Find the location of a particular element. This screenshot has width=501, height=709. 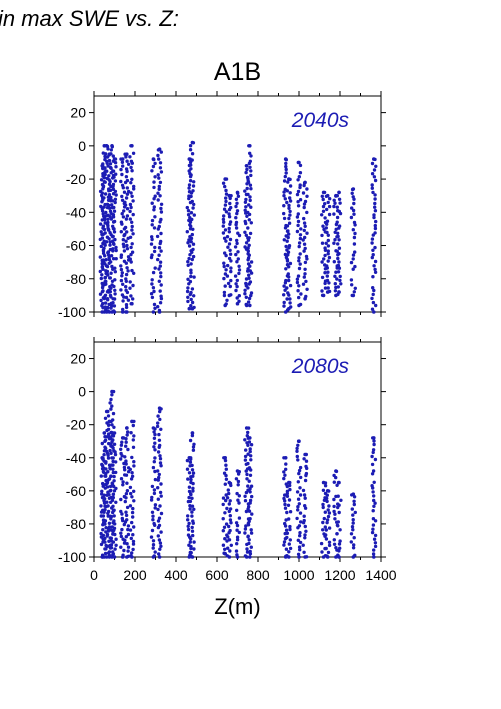

y-tick-label: -100 is located at coordinates (72, 557).